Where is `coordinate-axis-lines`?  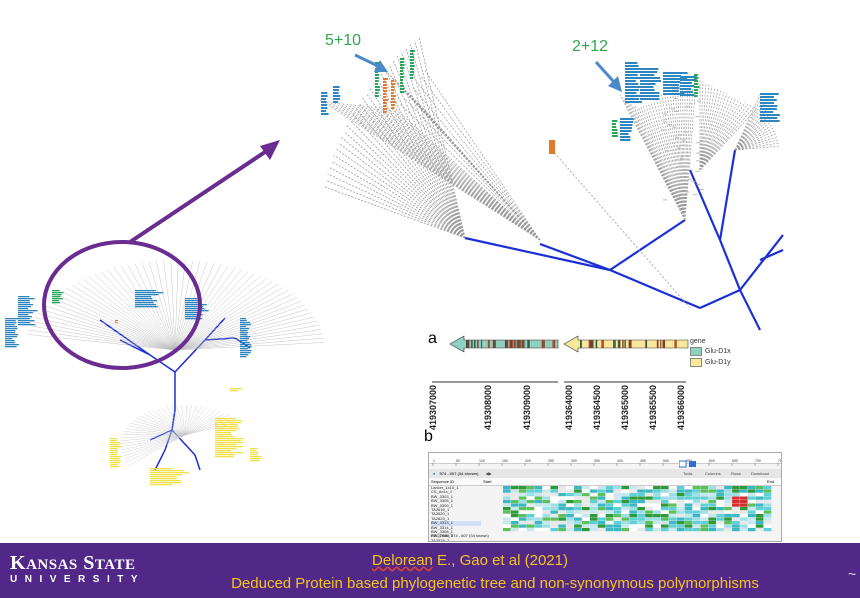
coordinate-axis-lines is located at coordinates (559, 382).